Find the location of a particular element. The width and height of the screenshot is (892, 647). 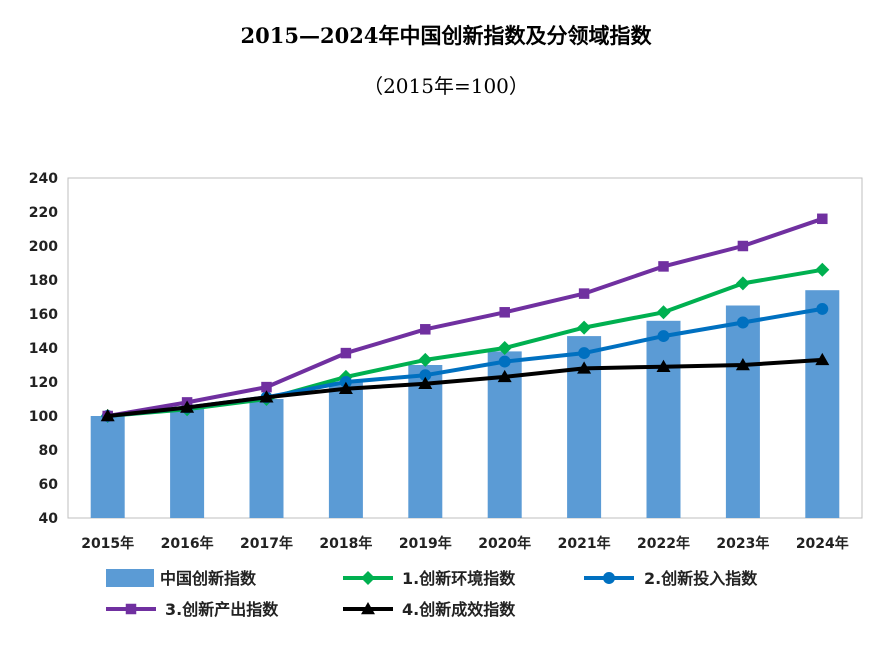

y-tick-label: 80 is located at coordinates (49, 451).